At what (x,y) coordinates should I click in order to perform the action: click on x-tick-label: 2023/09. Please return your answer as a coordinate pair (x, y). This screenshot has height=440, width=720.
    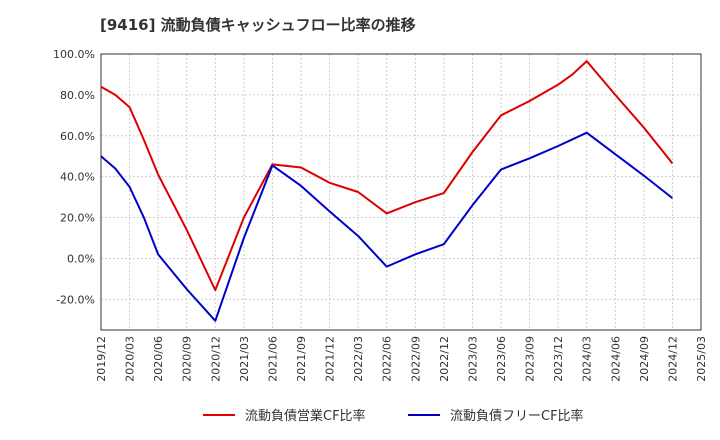
    Looking at the image, I should click on (530, 359).